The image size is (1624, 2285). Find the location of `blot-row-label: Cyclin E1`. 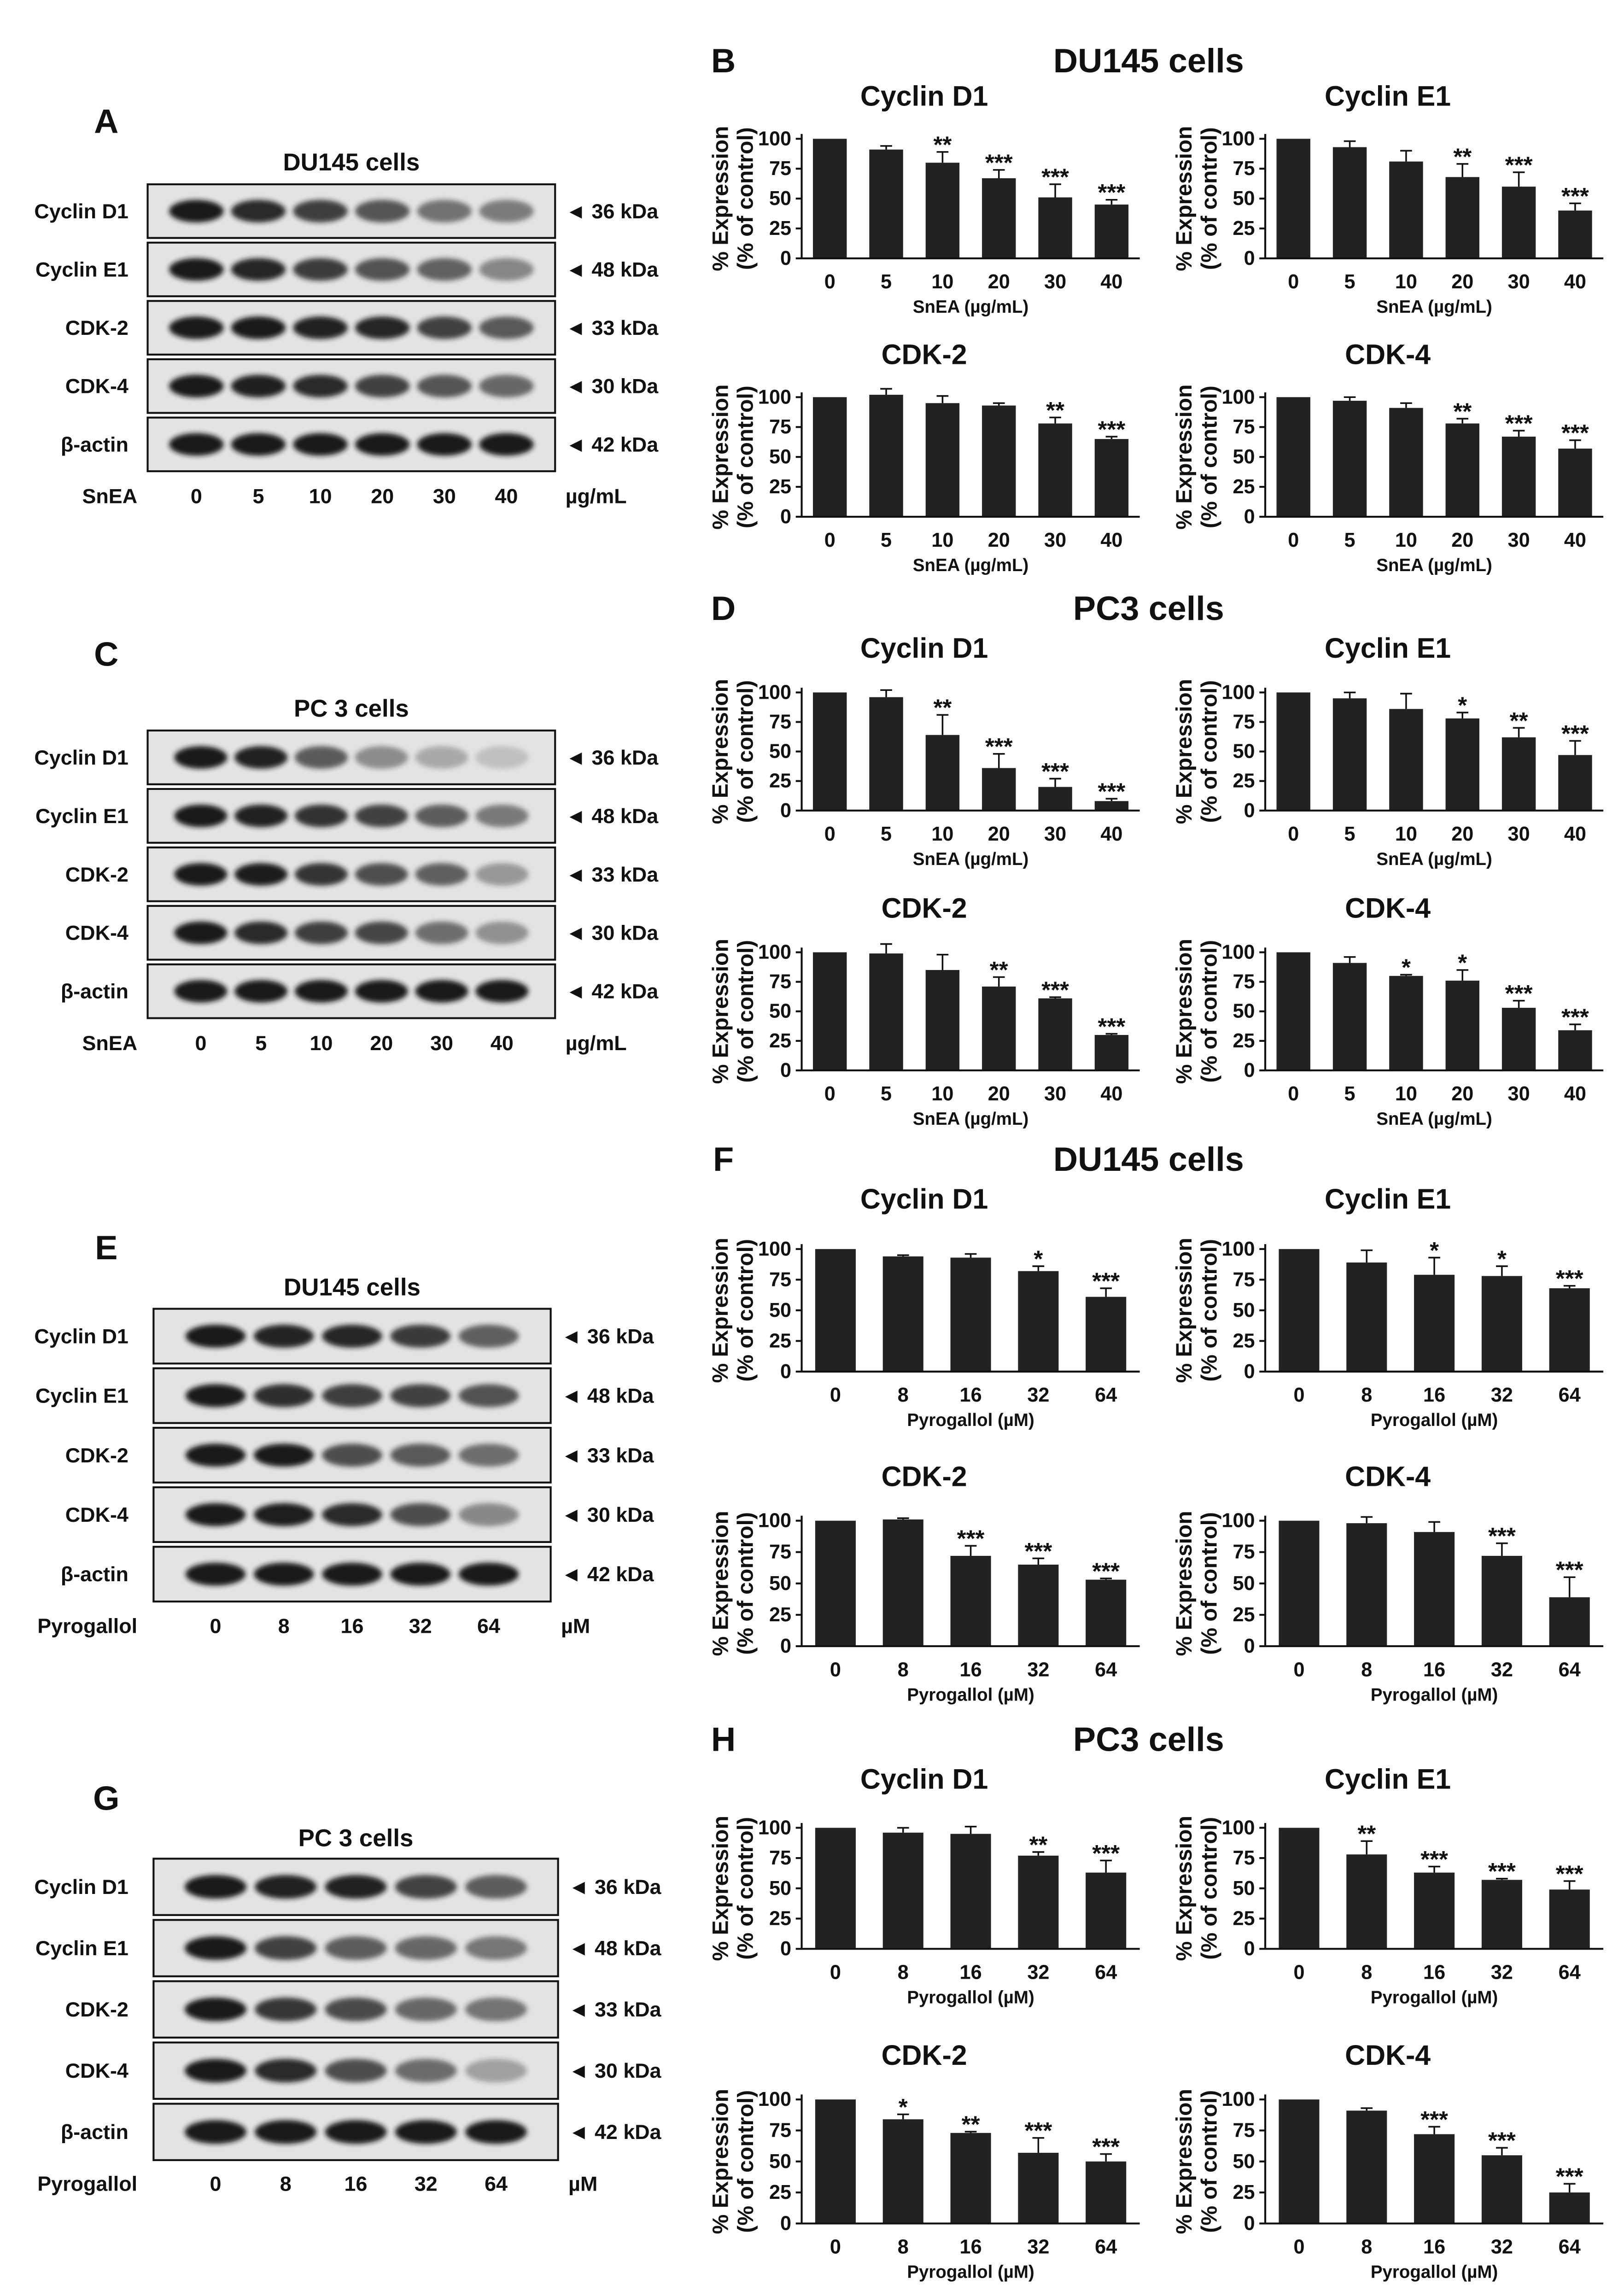

blot-row-label: Cyclin E1 is located at coordinates (82, 269).